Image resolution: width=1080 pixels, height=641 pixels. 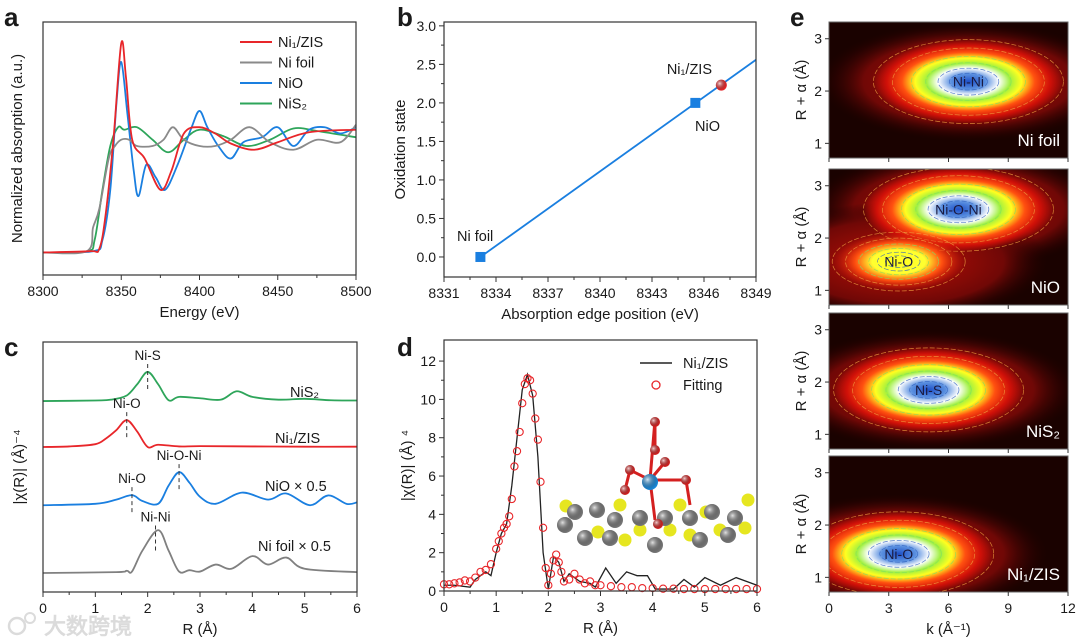 I want to click on y-tick-label: 1, so click(x=818, y=434).